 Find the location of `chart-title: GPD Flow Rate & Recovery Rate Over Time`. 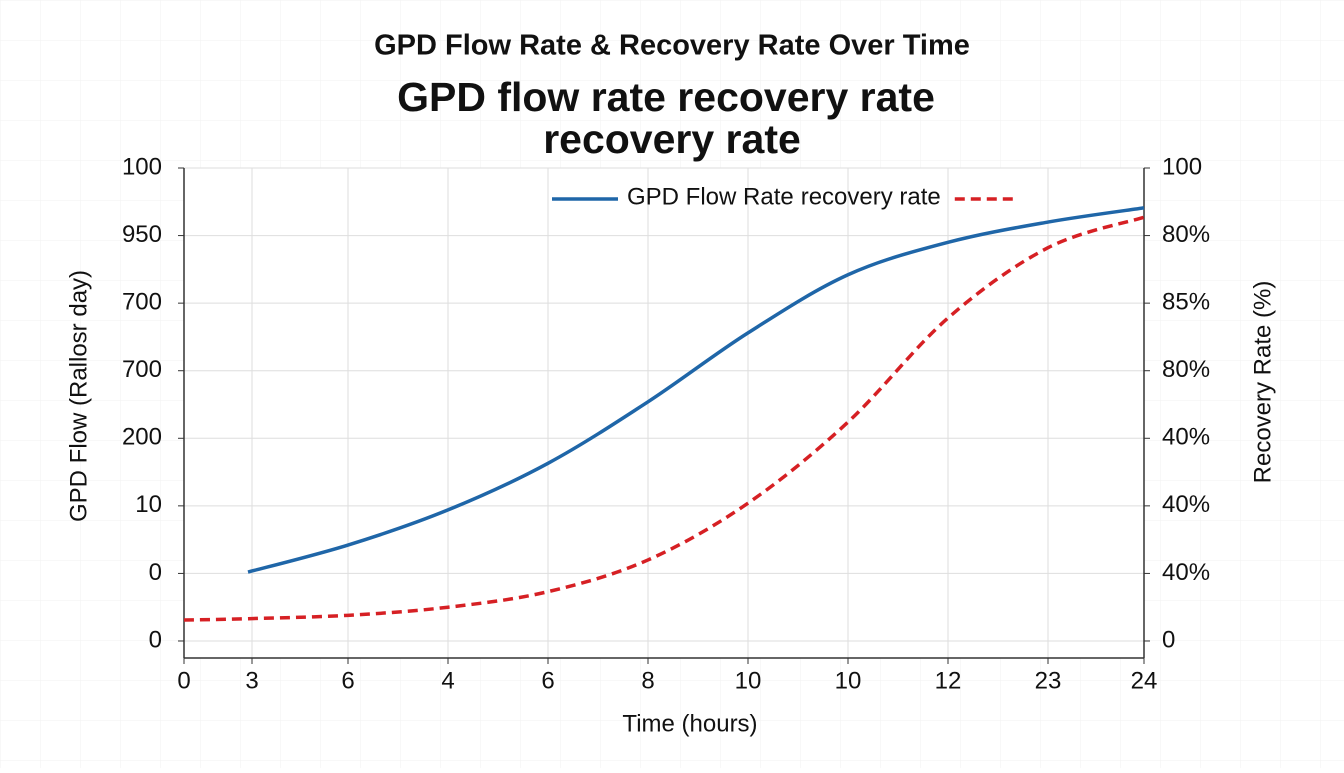

chart-title: GPD Flow Rate & Recovery Rate Over Time is located at coordinates (672, 46).